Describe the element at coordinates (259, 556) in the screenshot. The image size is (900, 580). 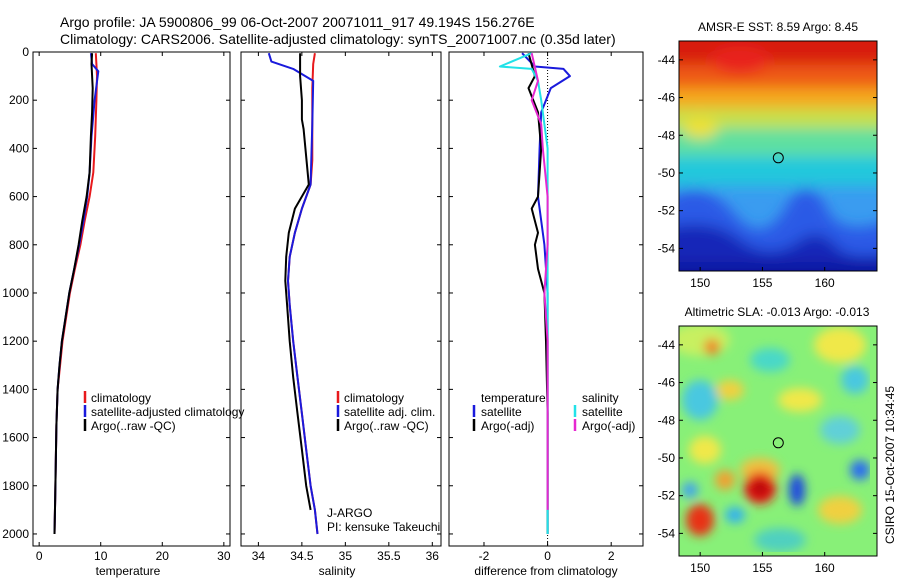
I see `x-tick-label: 34` at that location.